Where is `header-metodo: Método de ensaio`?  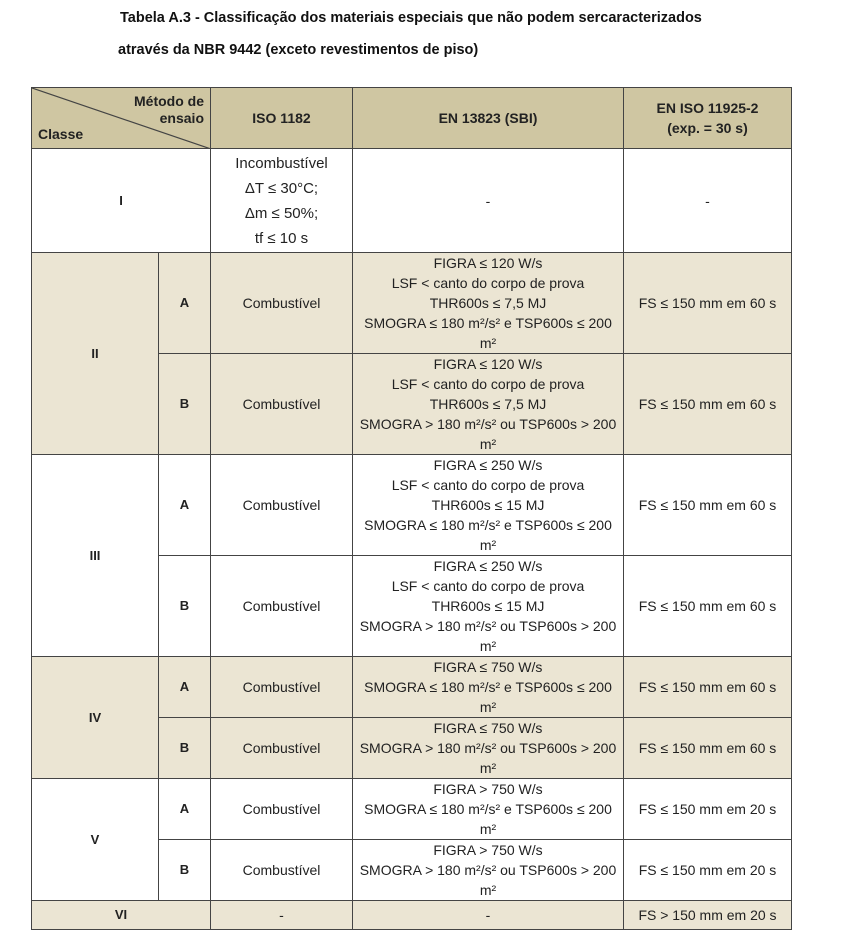 header-metodo: Método de ensaio is located at coordinates (169, 109).